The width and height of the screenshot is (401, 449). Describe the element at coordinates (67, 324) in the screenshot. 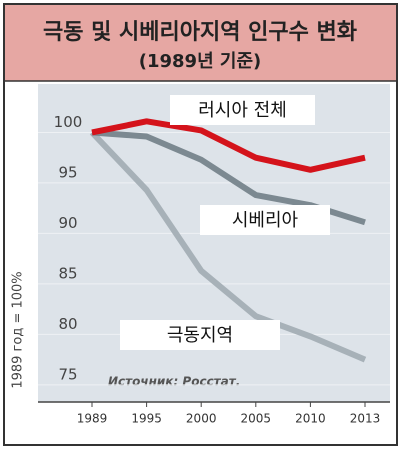

I see `y-tick-label: 80` at that location.